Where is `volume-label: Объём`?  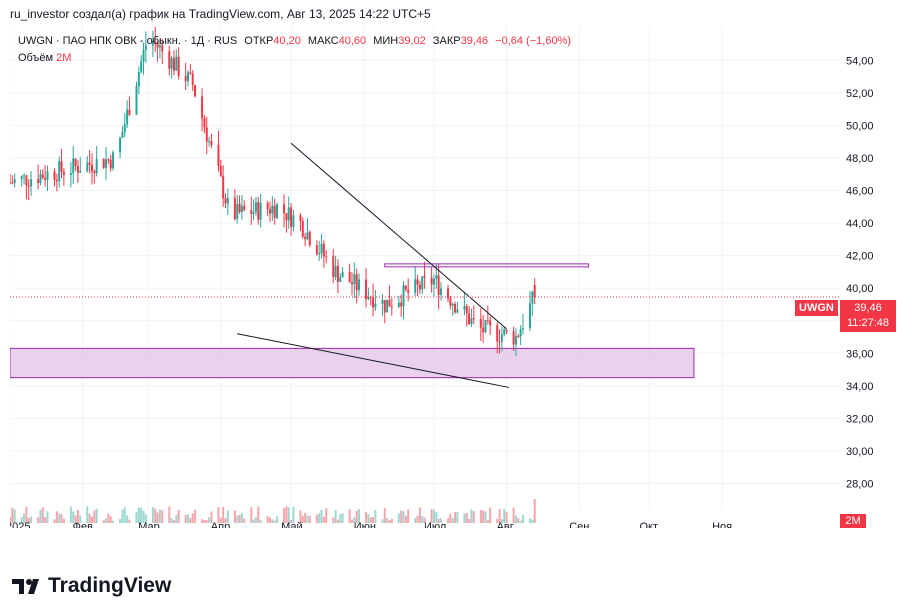
volume-label: Объём is located at coordinates (36, 58).